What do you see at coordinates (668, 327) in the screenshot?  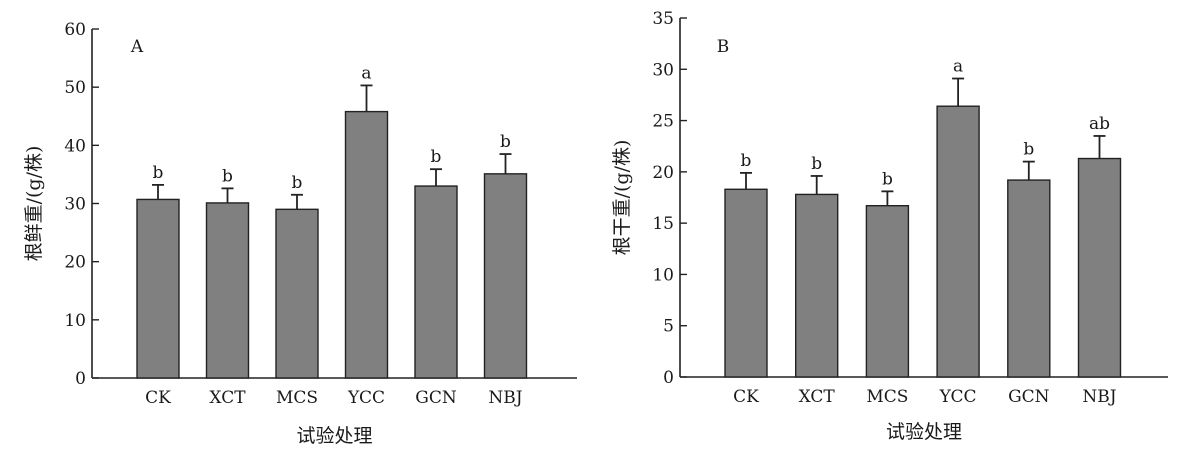 I see `y-tick-label: 5` at bounding box center [668, 327].